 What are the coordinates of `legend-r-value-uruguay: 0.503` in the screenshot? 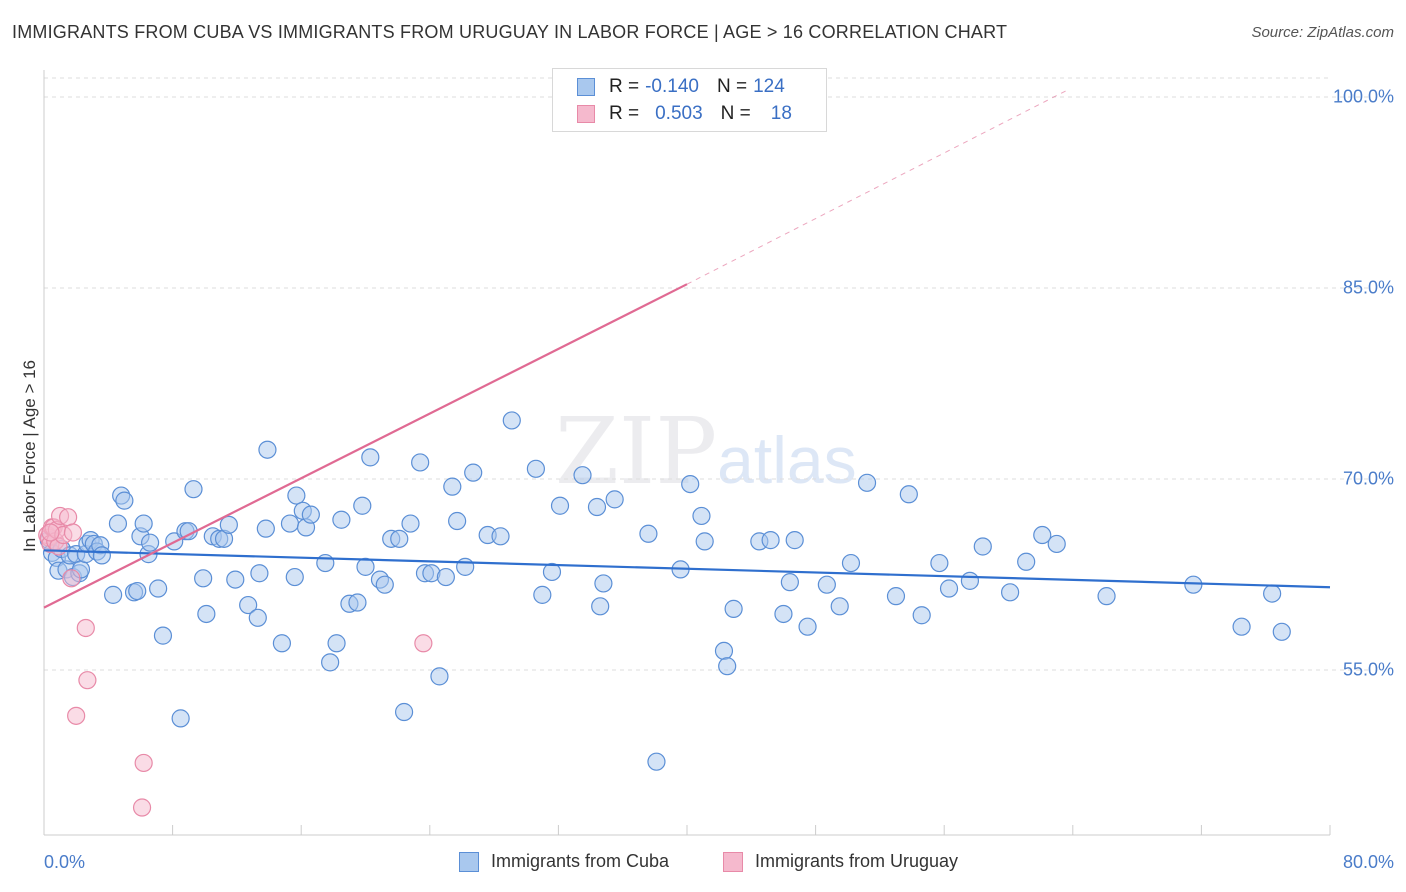 It's located at (679, 113).